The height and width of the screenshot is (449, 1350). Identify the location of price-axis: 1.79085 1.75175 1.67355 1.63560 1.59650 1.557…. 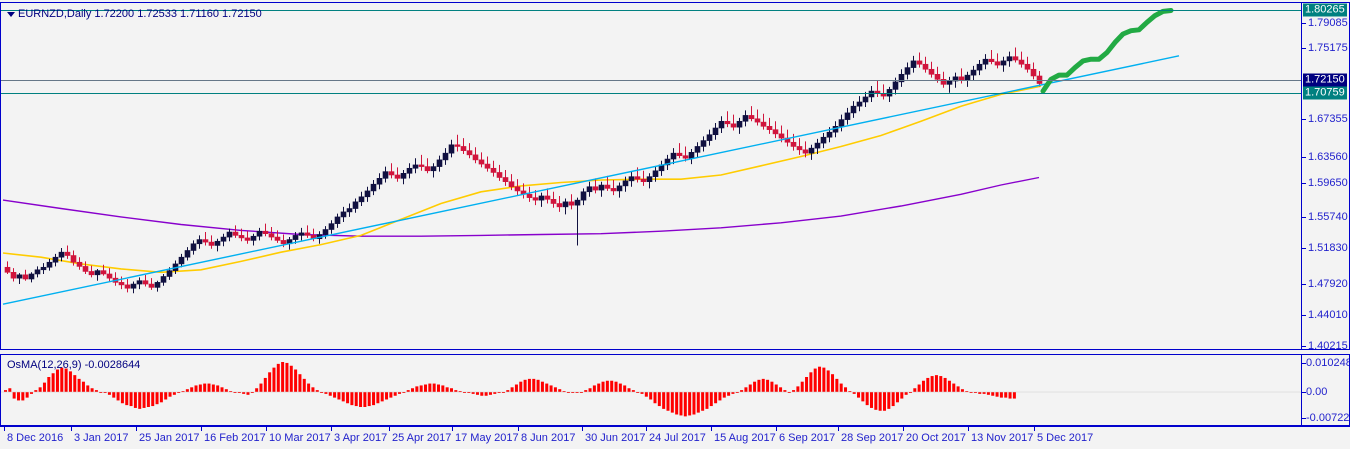
(1325, 176).